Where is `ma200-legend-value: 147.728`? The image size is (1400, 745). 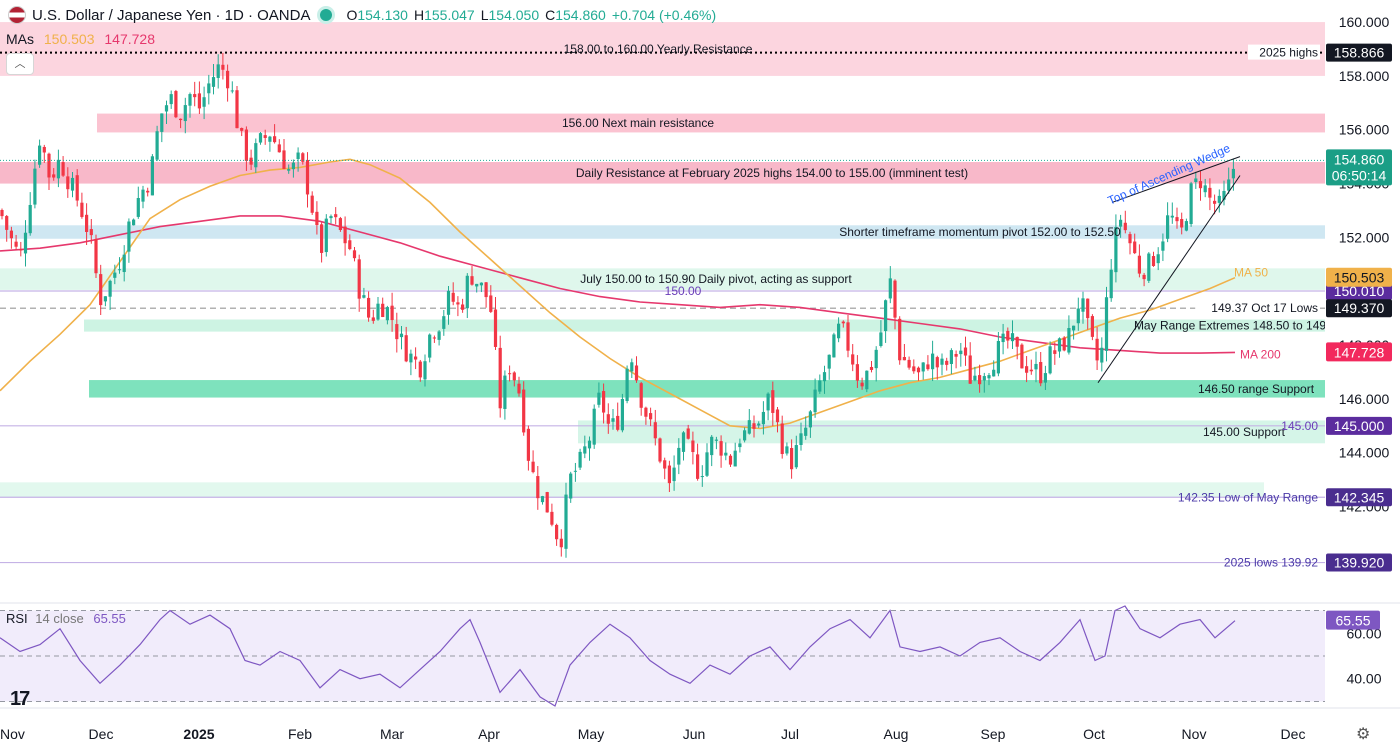
ma200-legend-value: 147.728 is located at coordinates (129, 39).